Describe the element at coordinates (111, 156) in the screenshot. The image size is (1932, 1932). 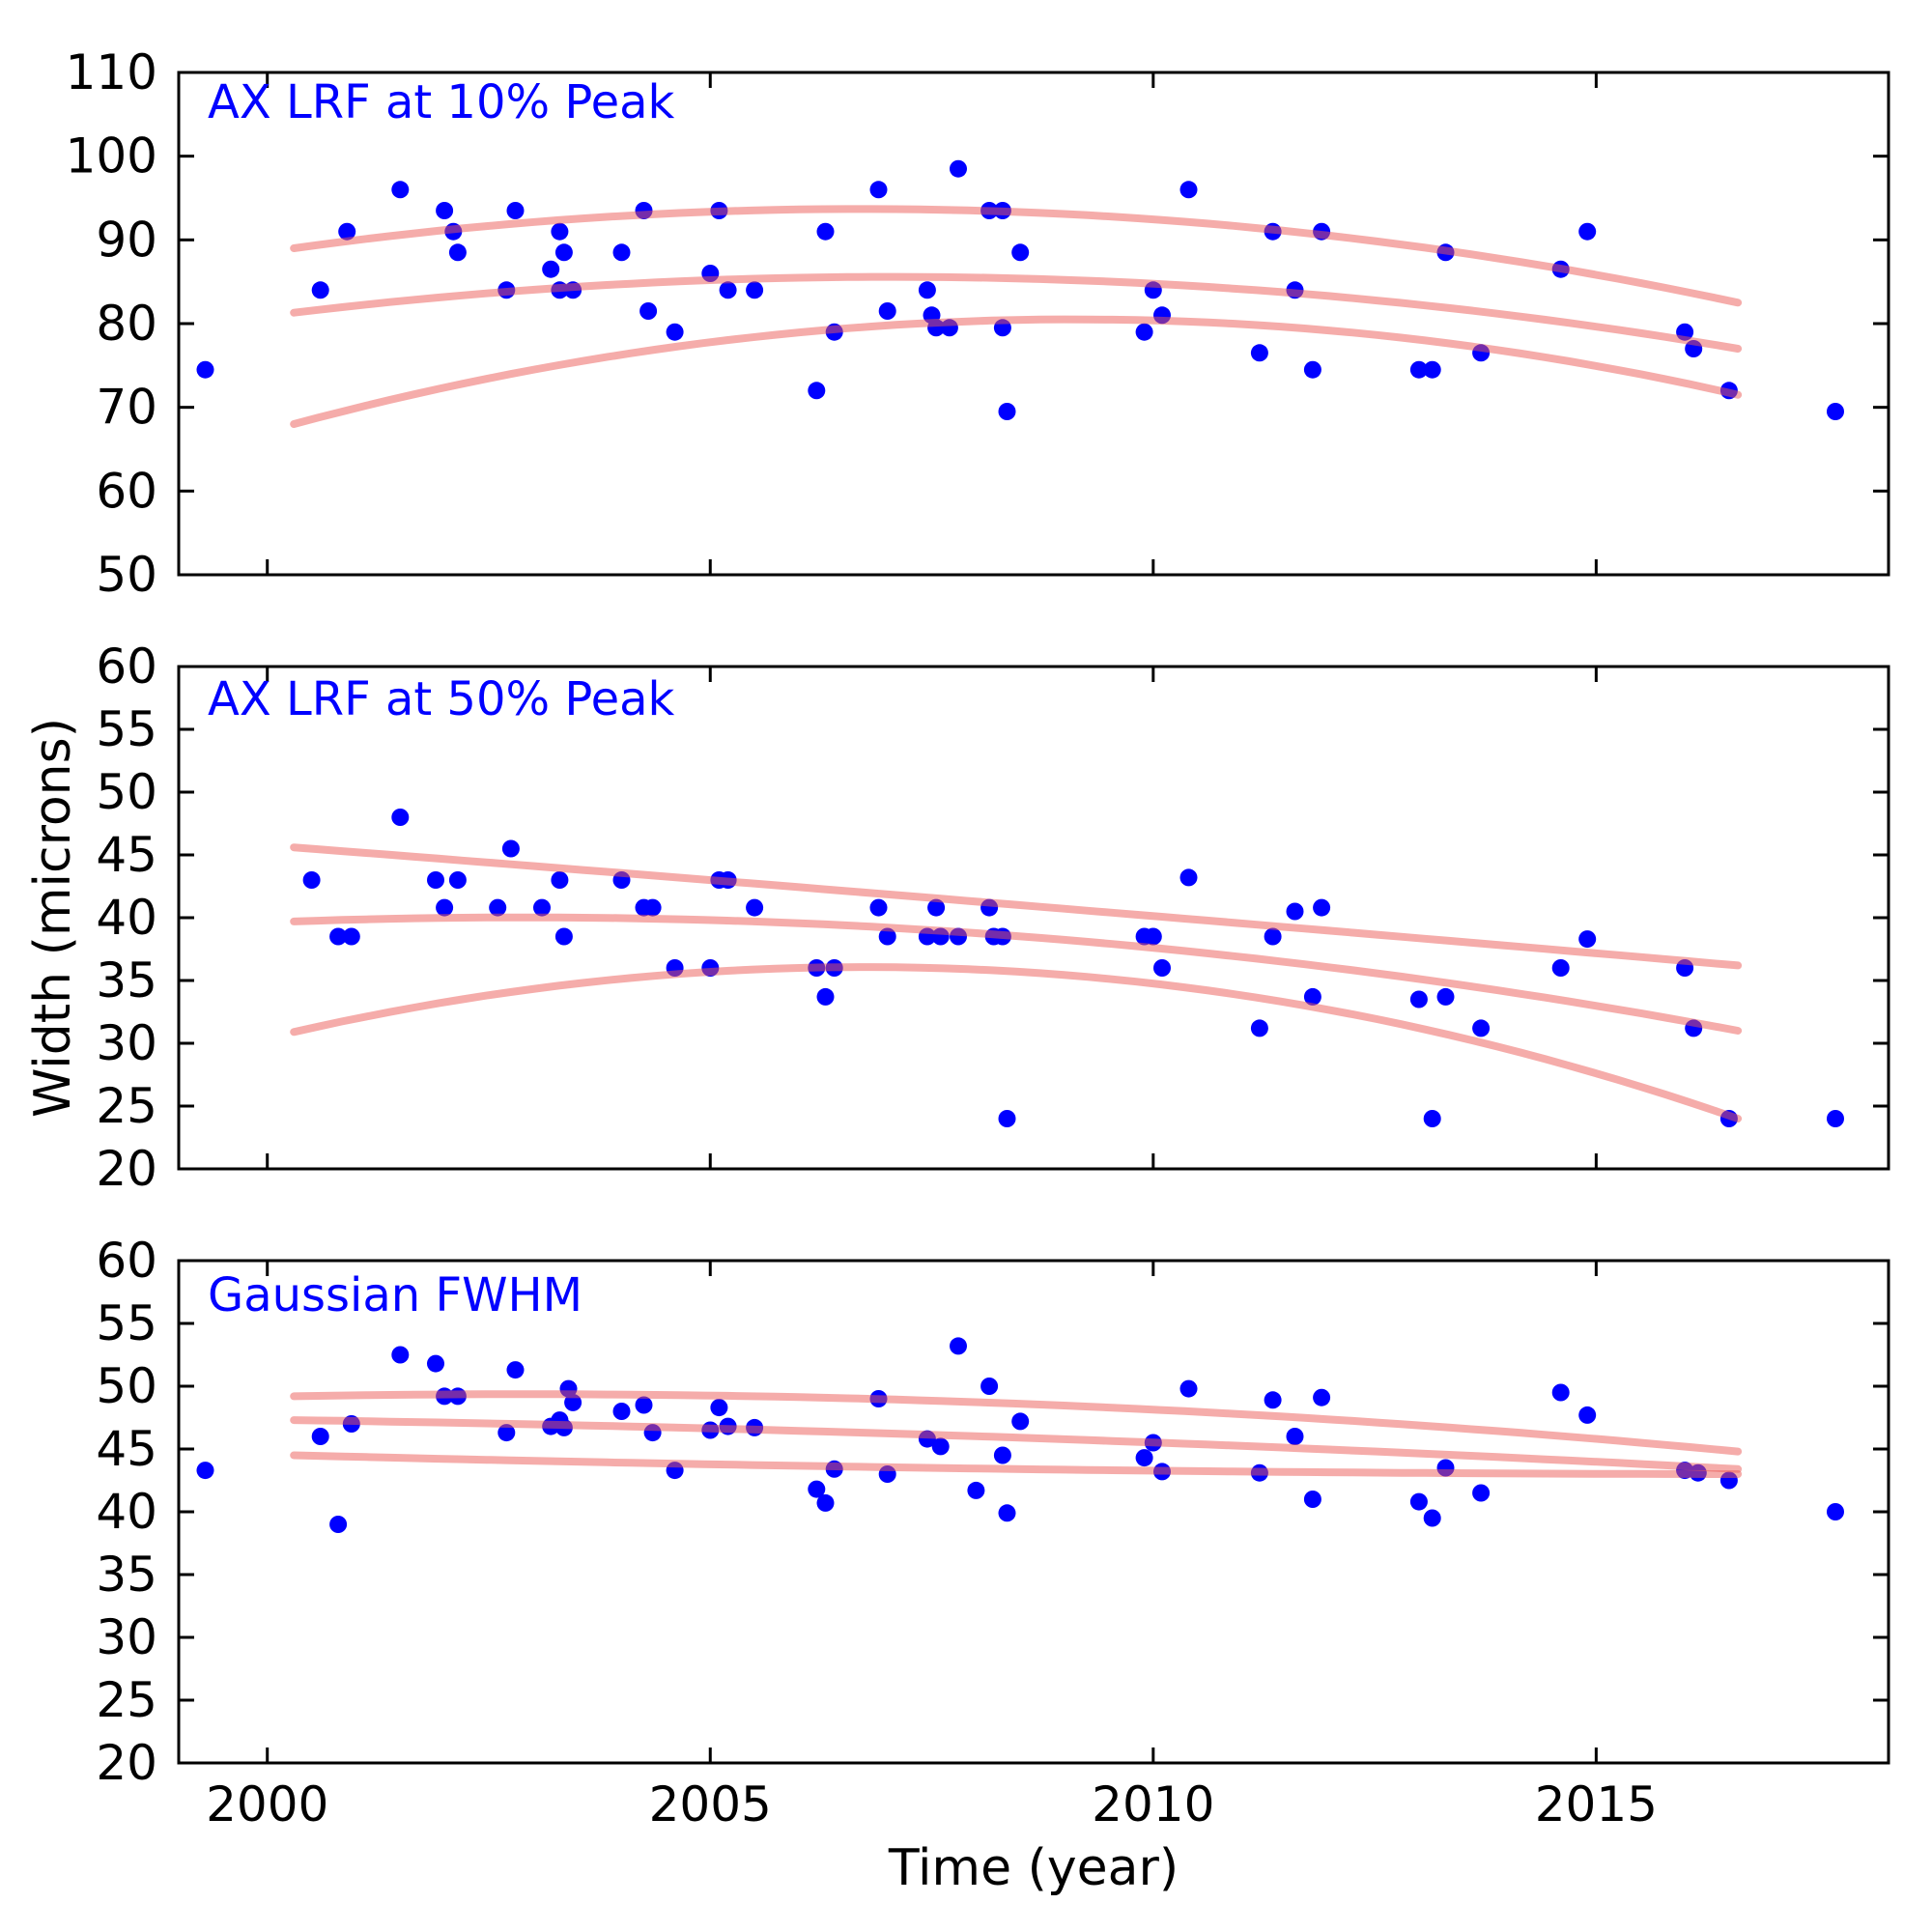
I see `y-tick-label: 100` at that location.